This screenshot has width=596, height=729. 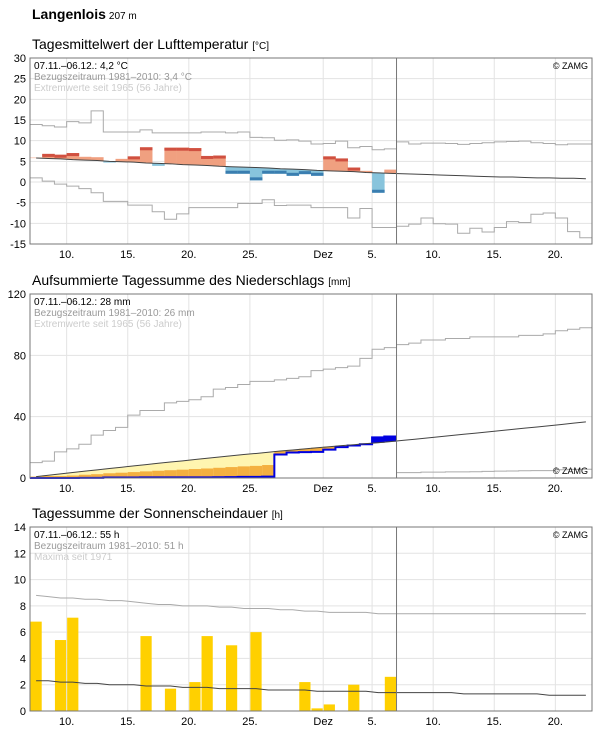 I want to click on temperature-max-line, so click(x=311, y=130).